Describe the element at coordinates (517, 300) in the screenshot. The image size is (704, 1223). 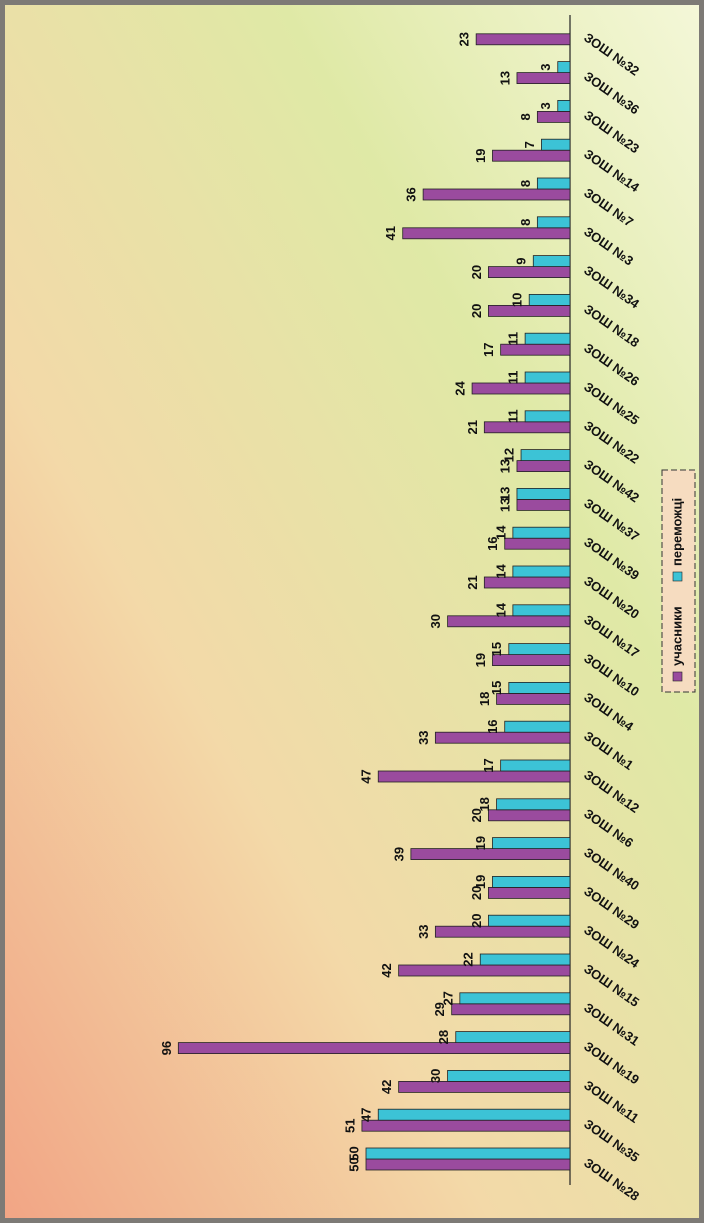
I see `value-label: 10` at that location.